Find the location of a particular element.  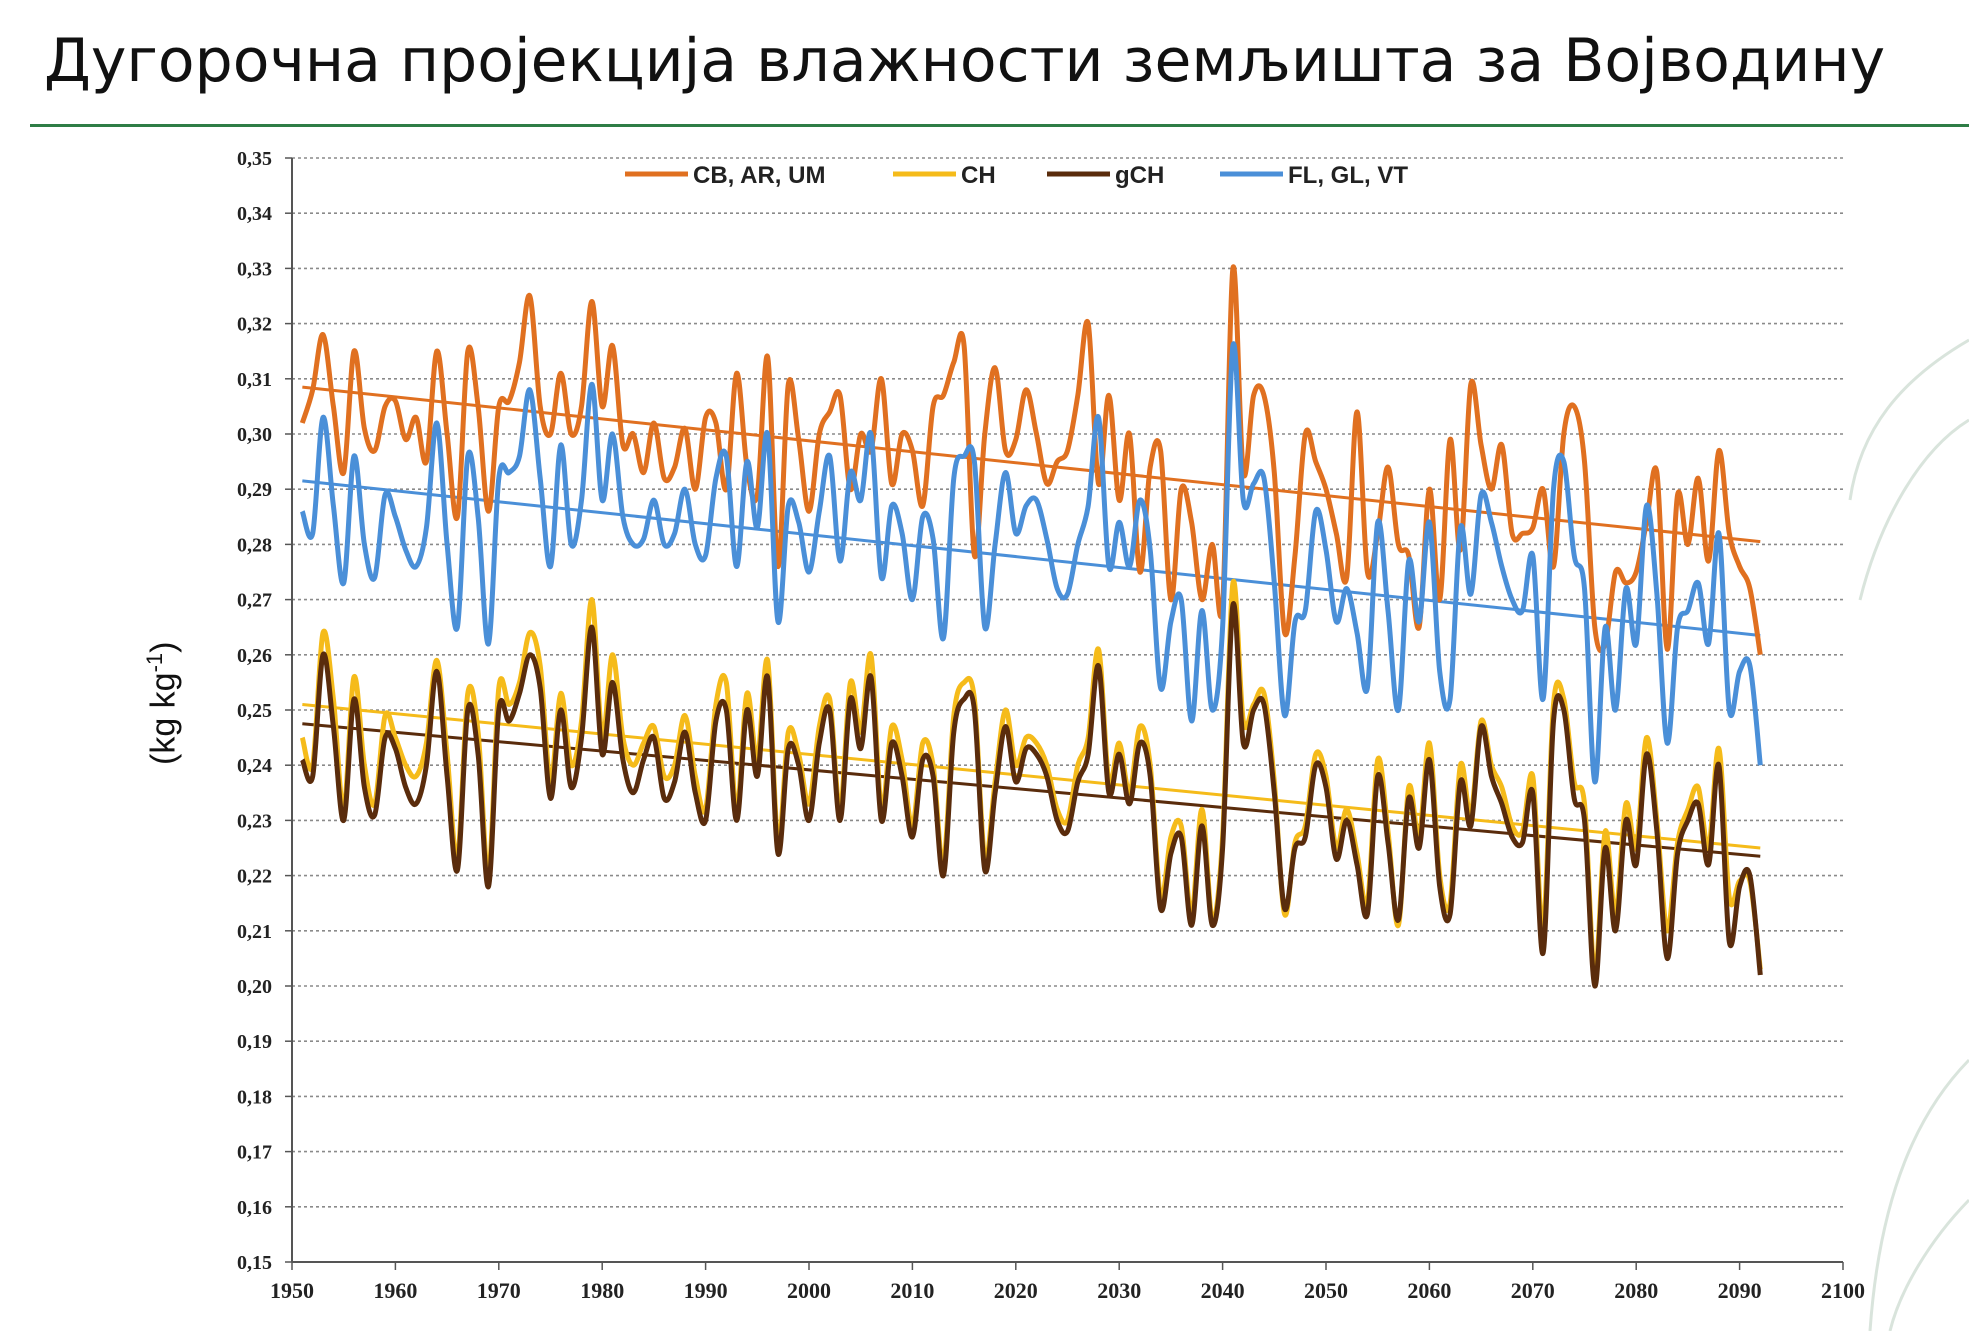

y-tick-label: 0,22 is located at coordinates (254, 877).